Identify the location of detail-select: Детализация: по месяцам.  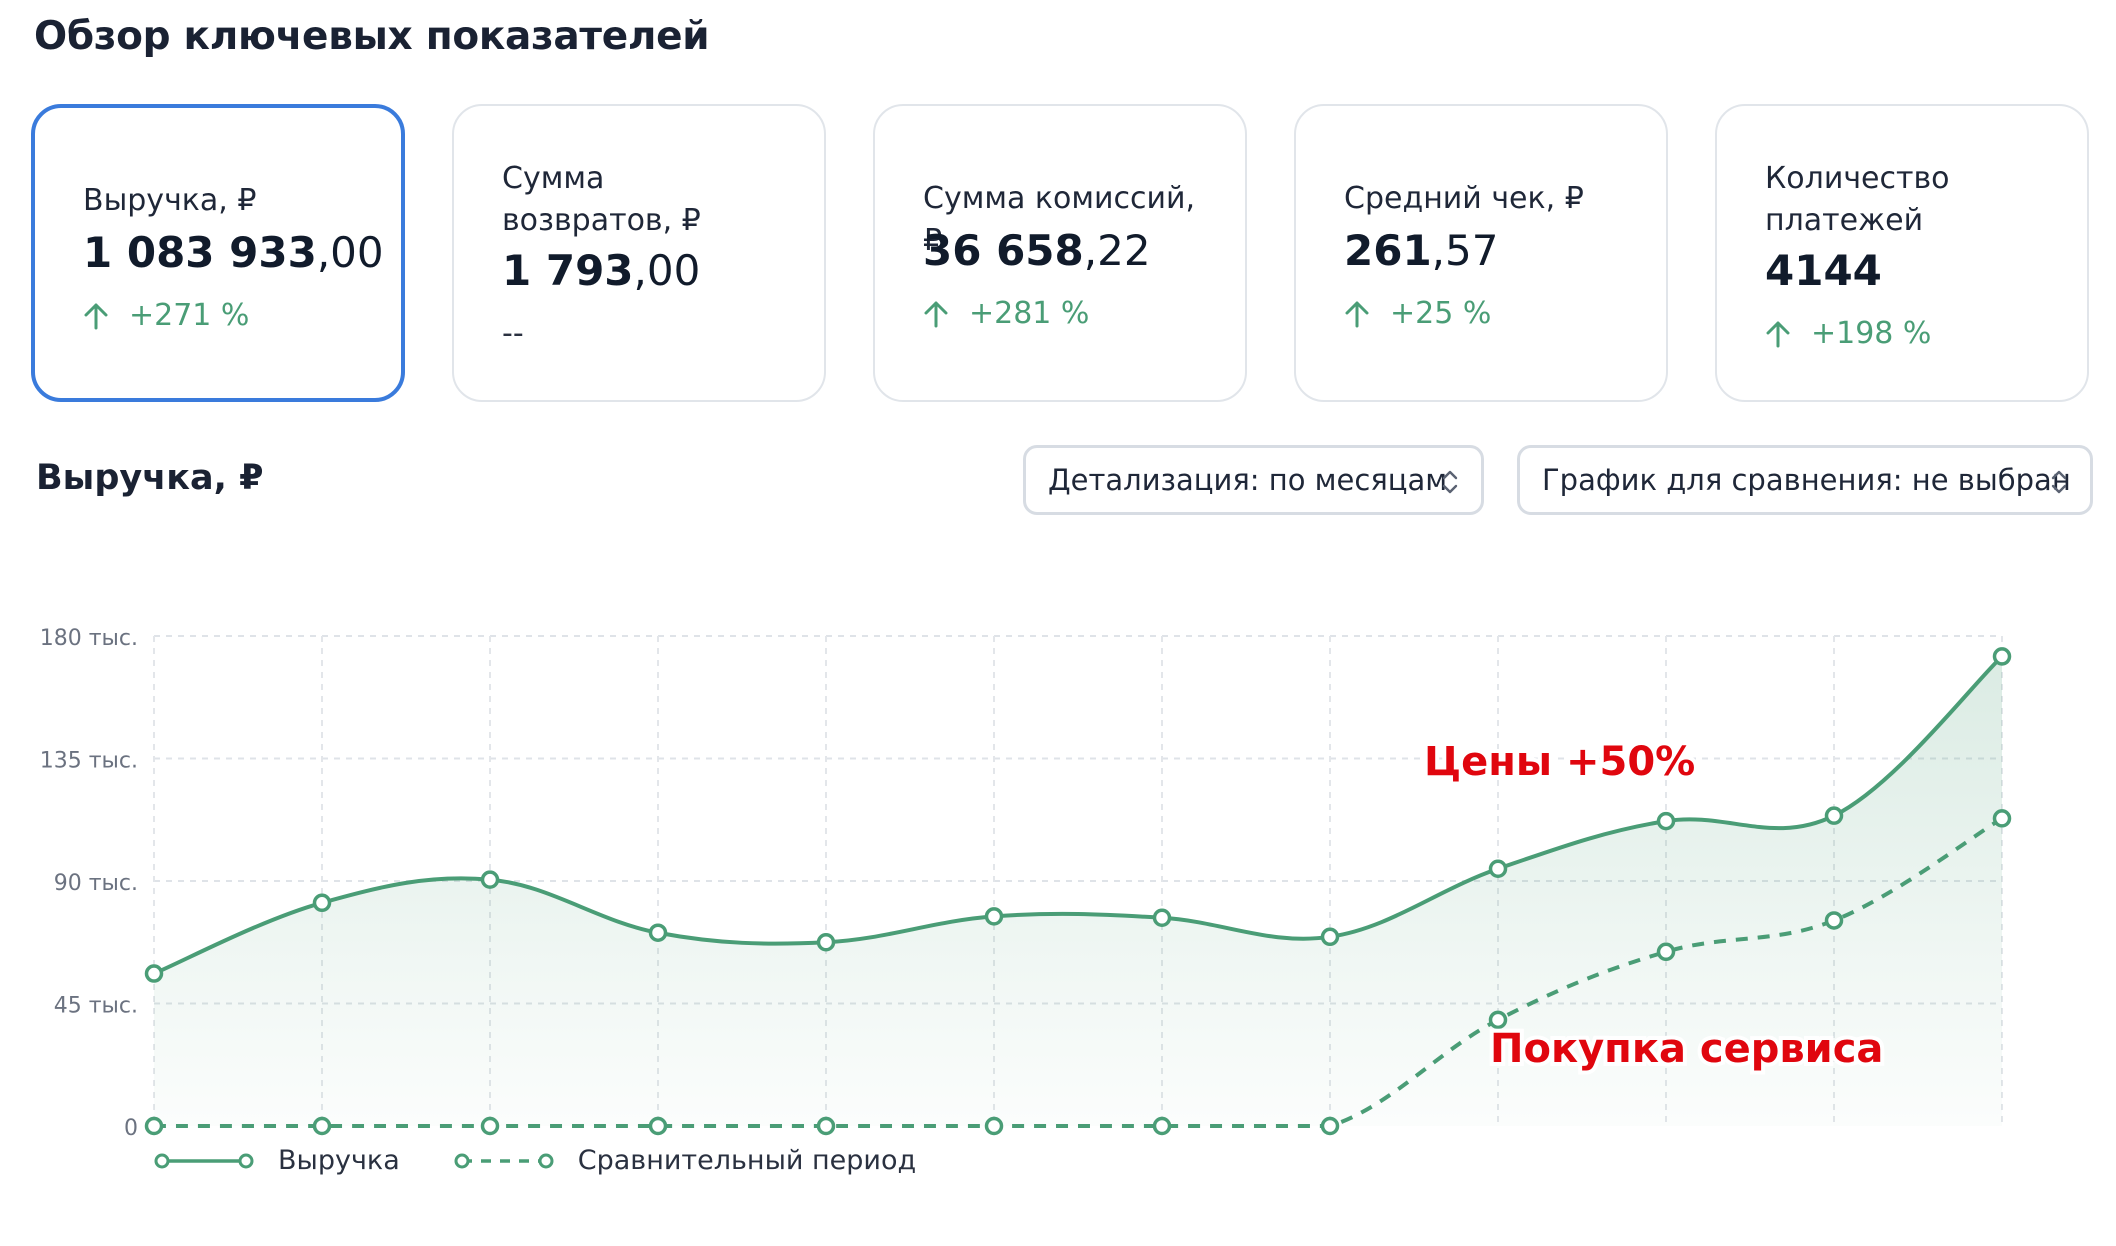
(1253, 480).